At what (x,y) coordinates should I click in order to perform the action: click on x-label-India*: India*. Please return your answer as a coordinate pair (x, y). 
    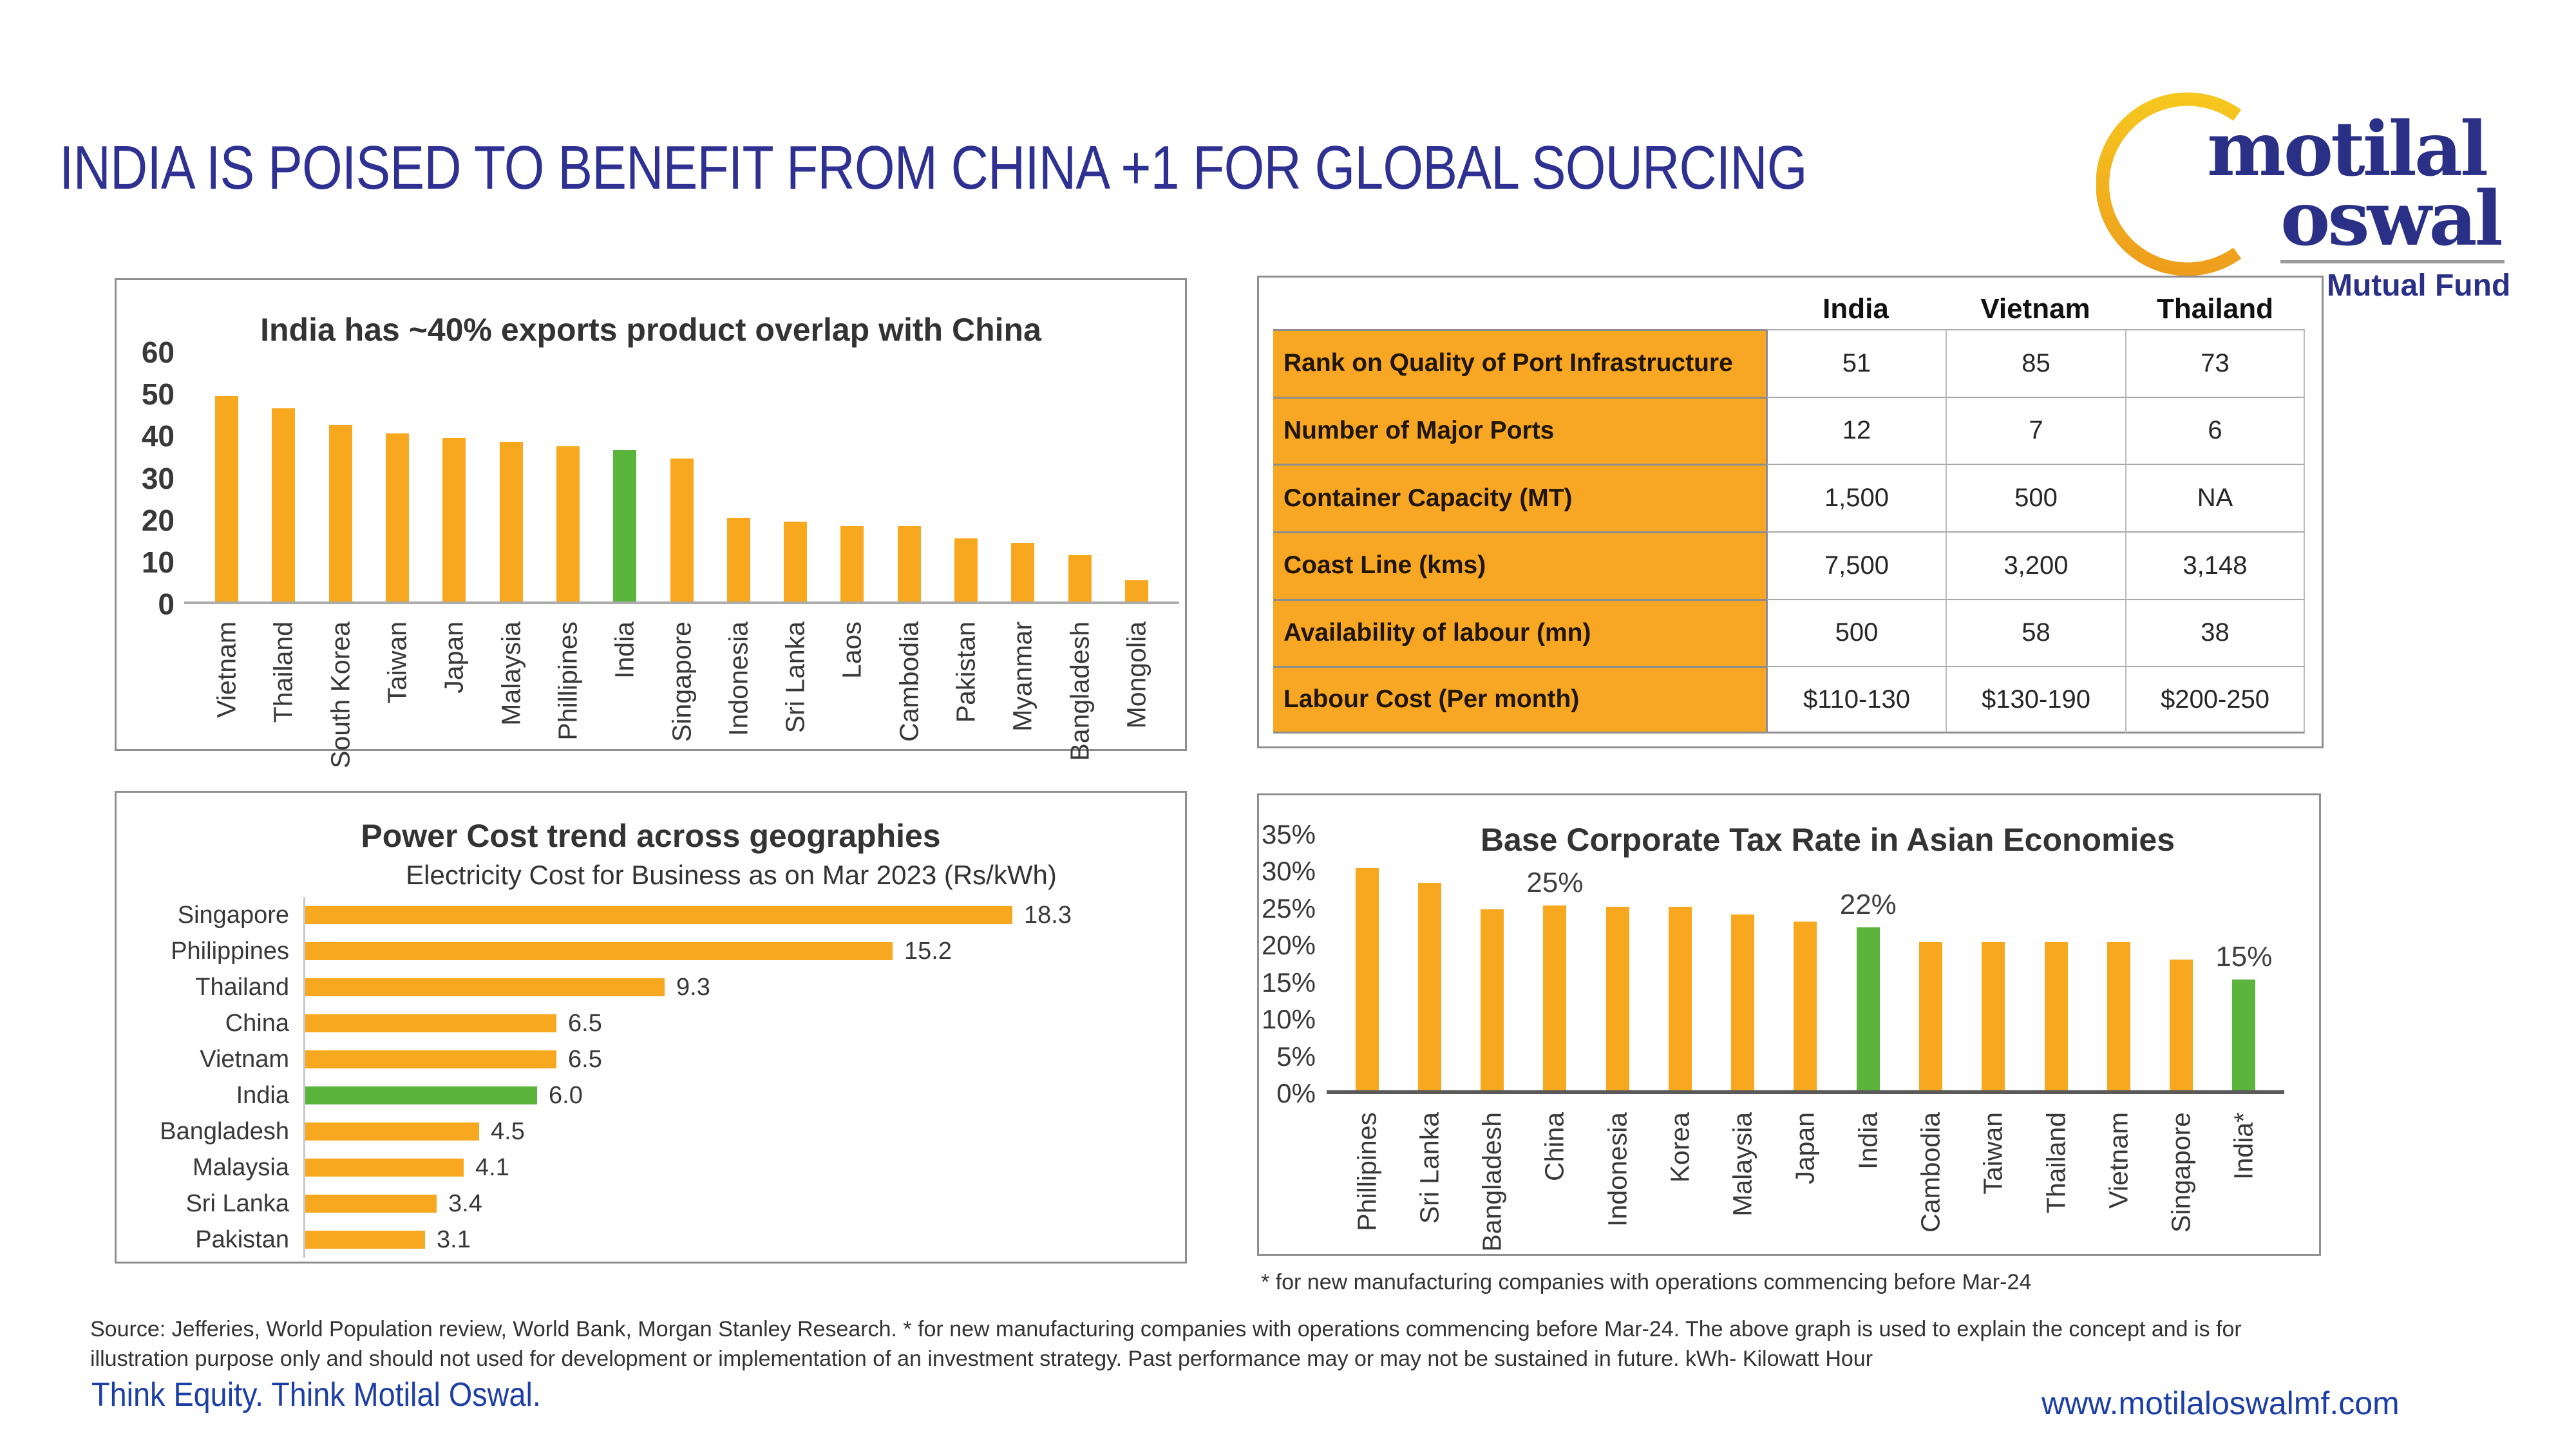
    Looking at the image, I should click on (2243, 1146).